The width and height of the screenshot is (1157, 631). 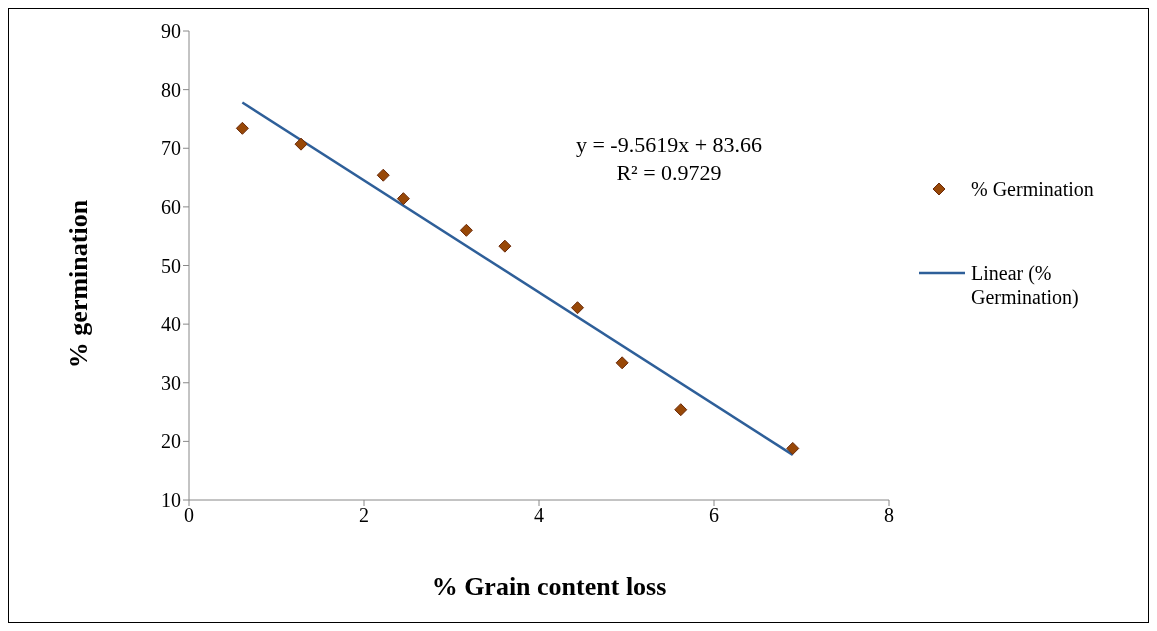 I want to click on y-tick-label: 30, so click(x=171, y=382).